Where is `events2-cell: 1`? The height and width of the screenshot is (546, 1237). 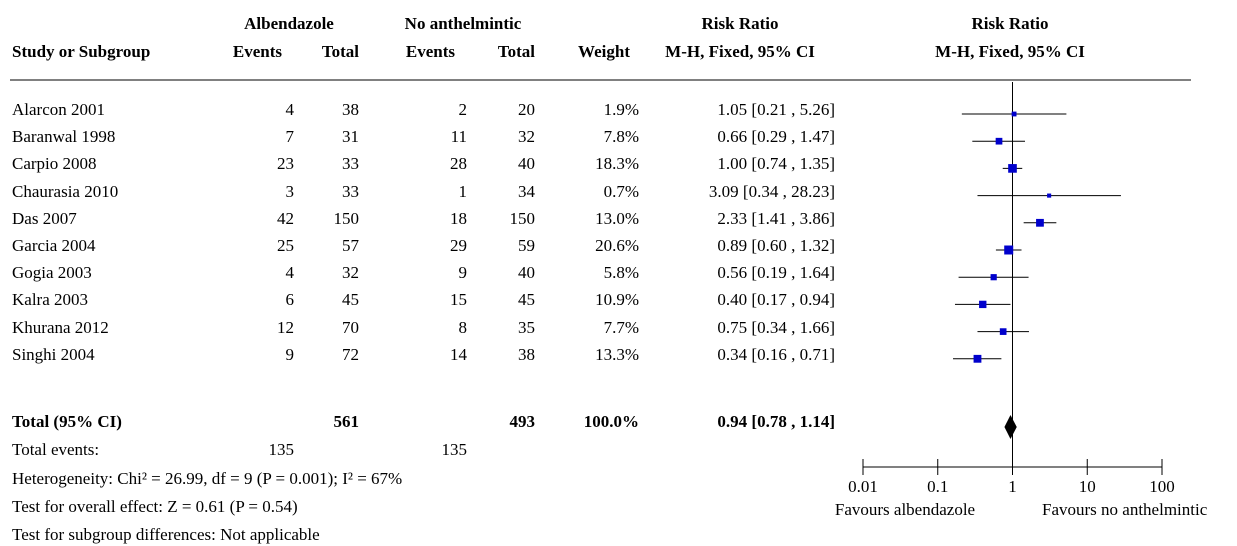 events2-cell: 1 is located at coordinates (463, 191).